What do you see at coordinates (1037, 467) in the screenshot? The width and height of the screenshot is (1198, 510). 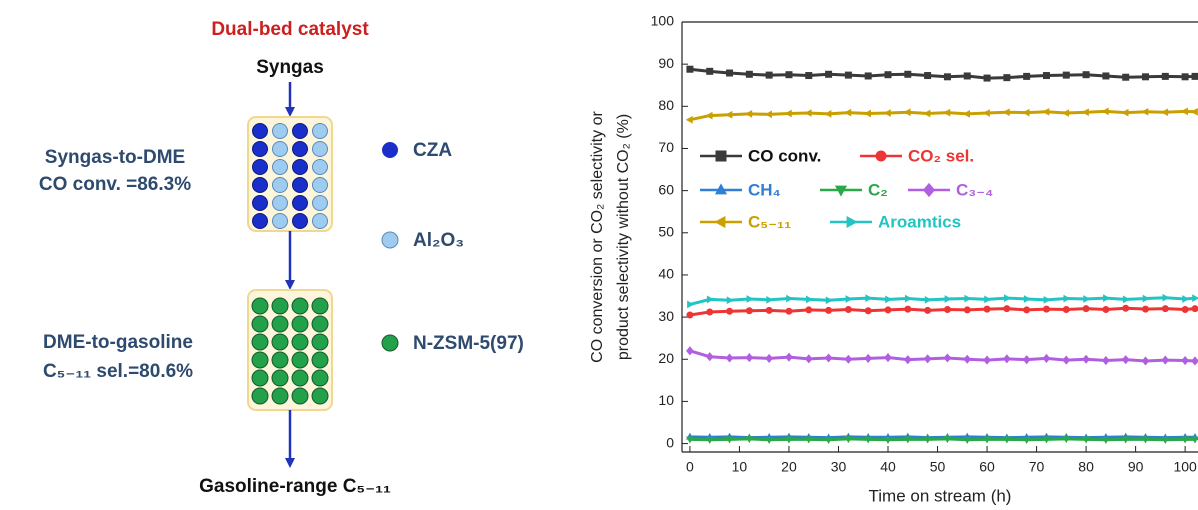 I see `x-tick-label: 70` at bounding box center [1037, 467].